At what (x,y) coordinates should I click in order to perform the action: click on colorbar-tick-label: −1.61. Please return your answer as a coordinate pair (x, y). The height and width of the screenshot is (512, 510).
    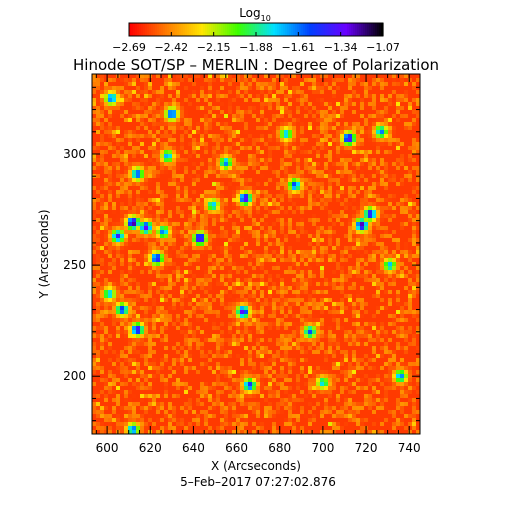
    Looking at the image, I should click on (298, 47).